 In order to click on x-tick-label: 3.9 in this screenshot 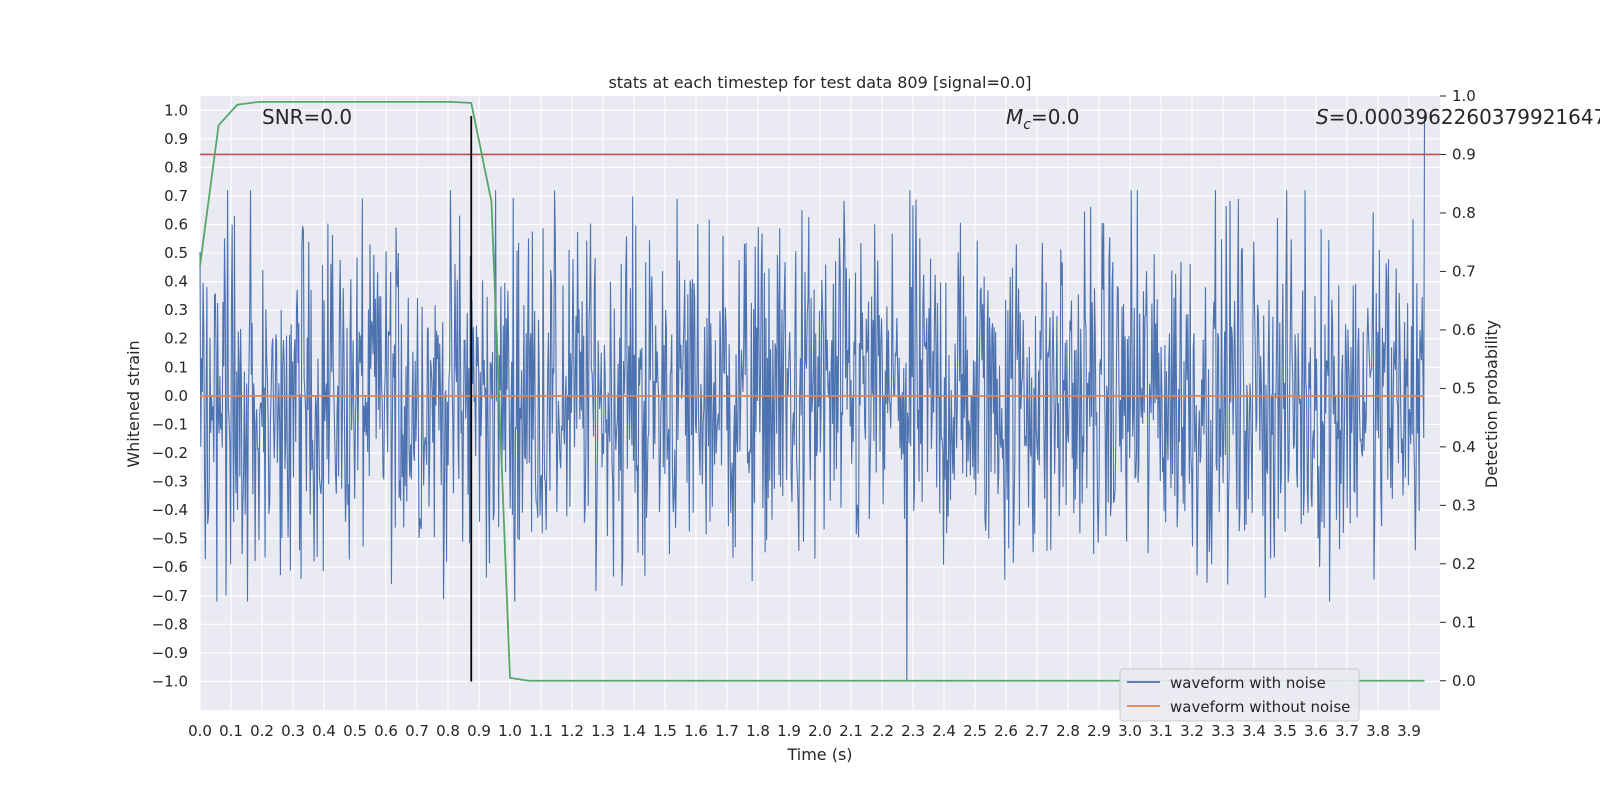, I will do `click(1409, 731)`.